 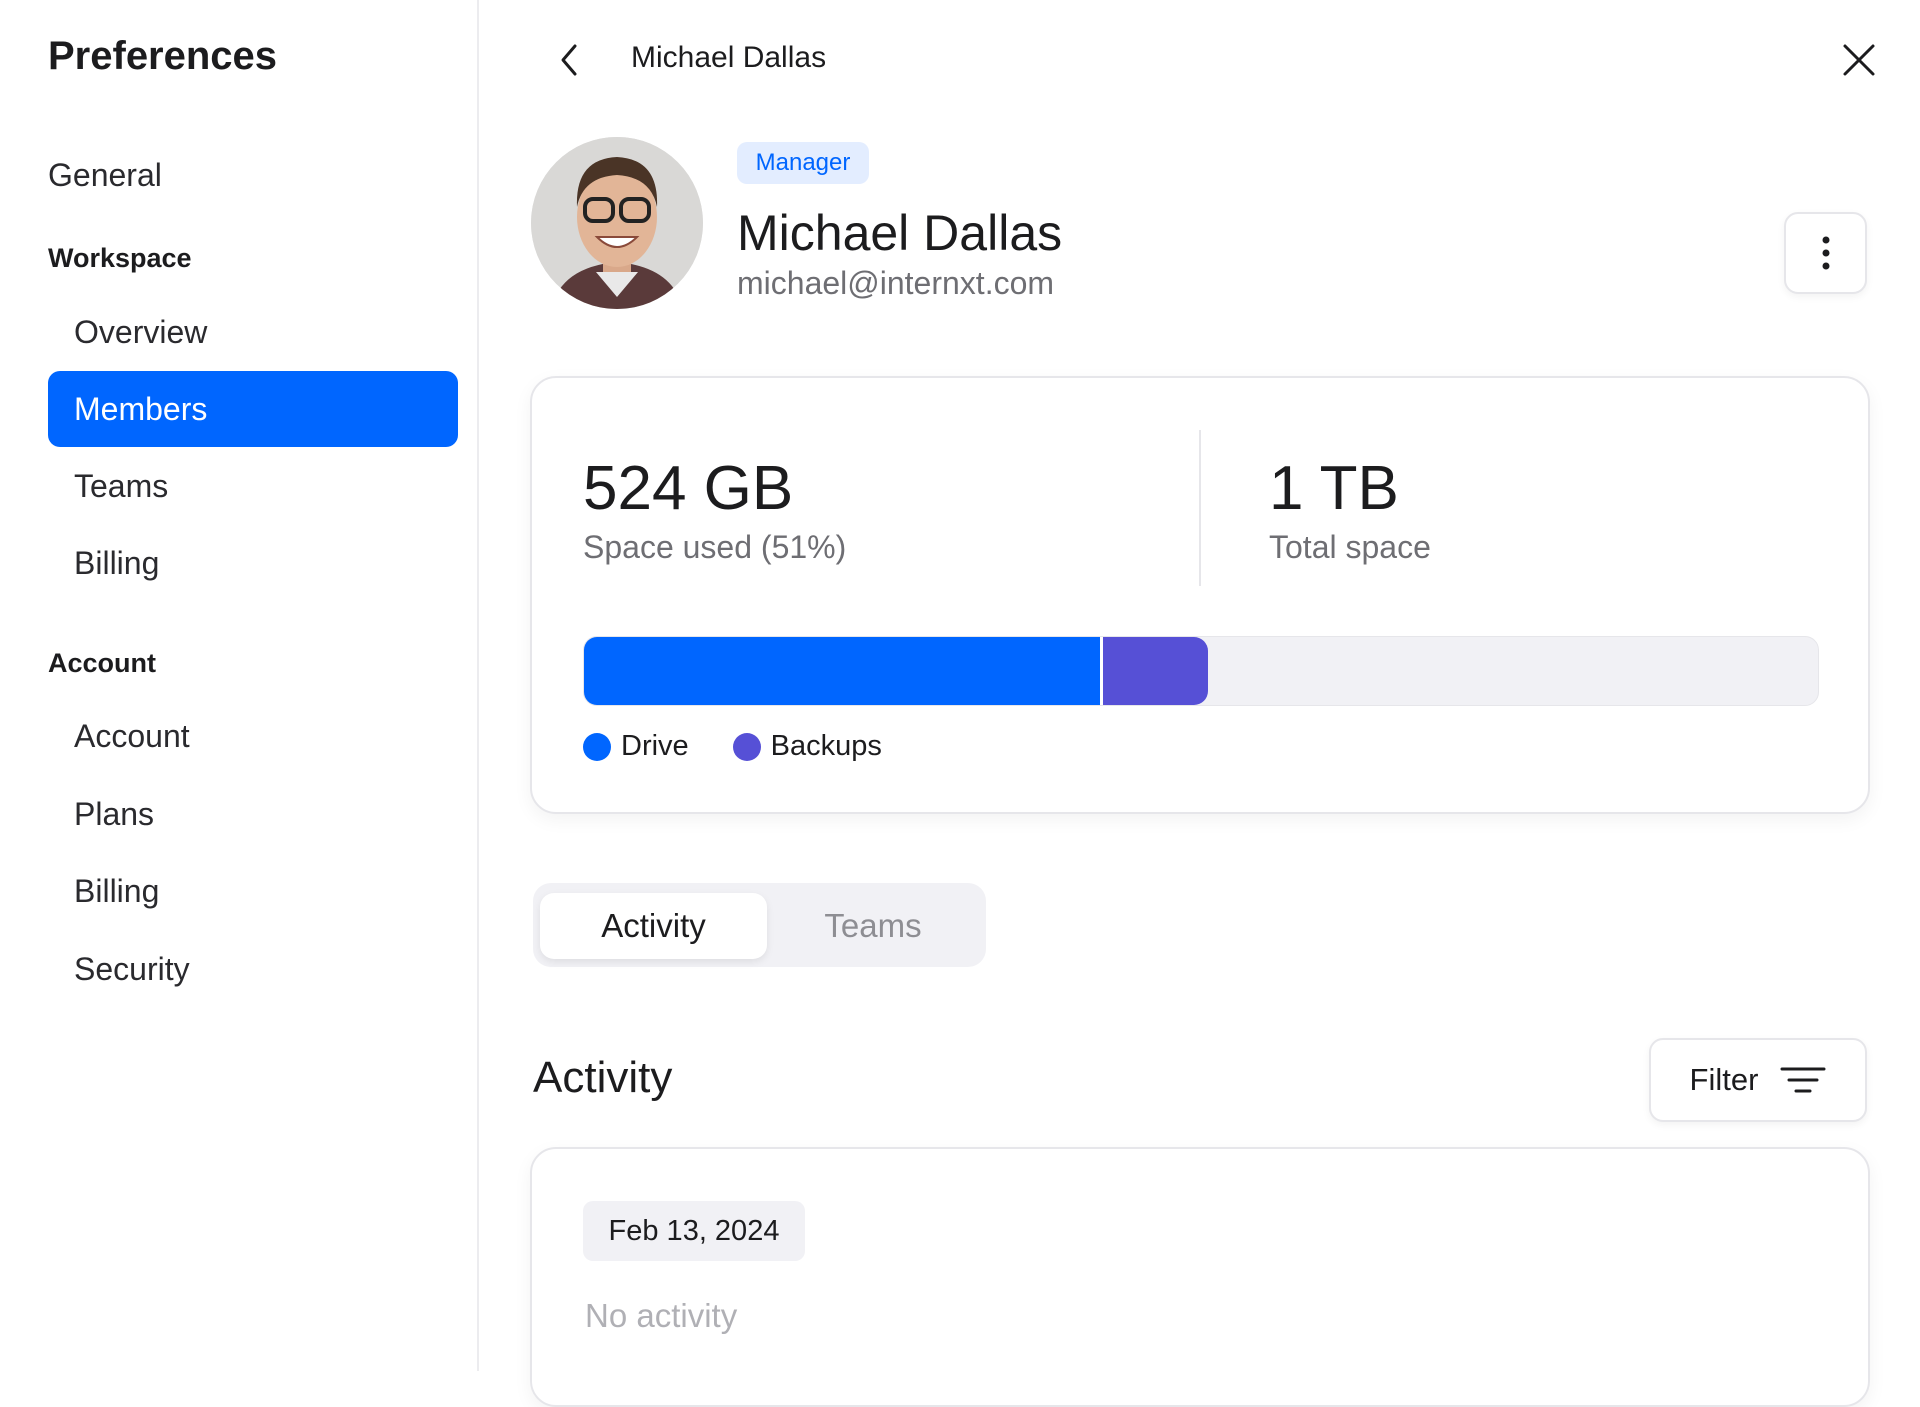 I want to click on drive-dot-icon, so click(x=597, y=746).